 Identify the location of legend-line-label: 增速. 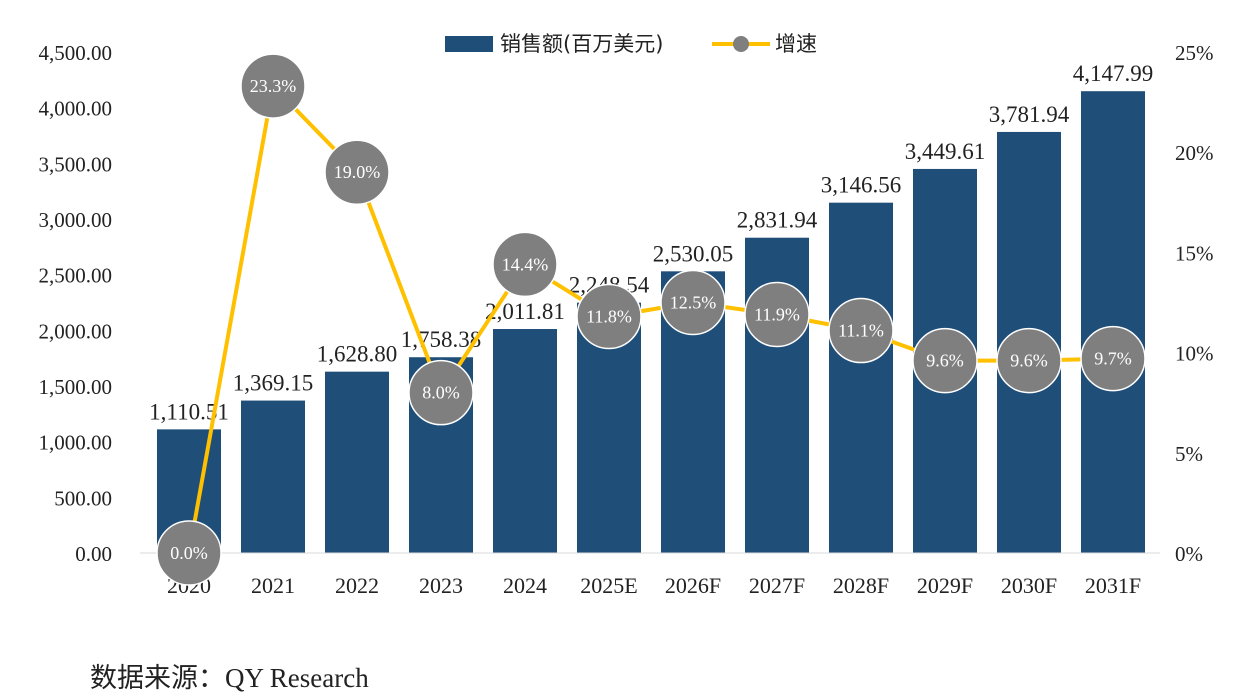
(796, 44).